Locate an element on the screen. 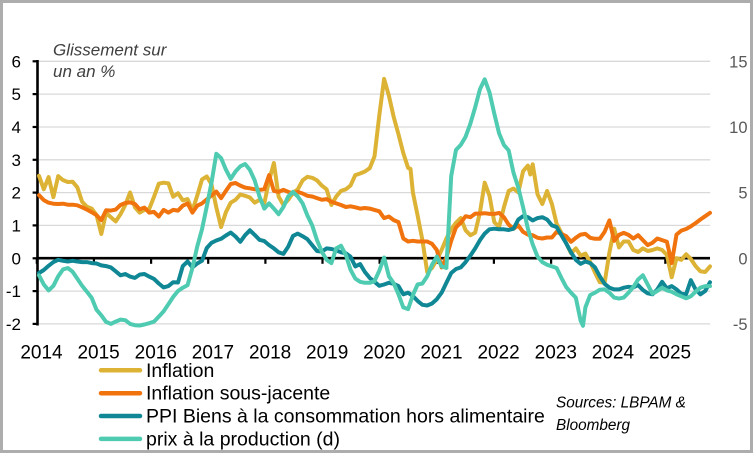 This screenshot has width=753, height=458. svg-text: 6 is located at coordinates (16, 61).